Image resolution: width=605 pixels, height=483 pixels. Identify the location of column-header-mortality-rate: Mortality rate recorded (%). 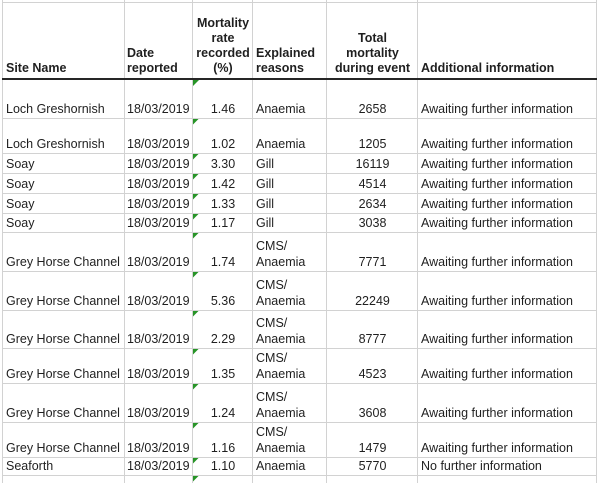
(222, 41).